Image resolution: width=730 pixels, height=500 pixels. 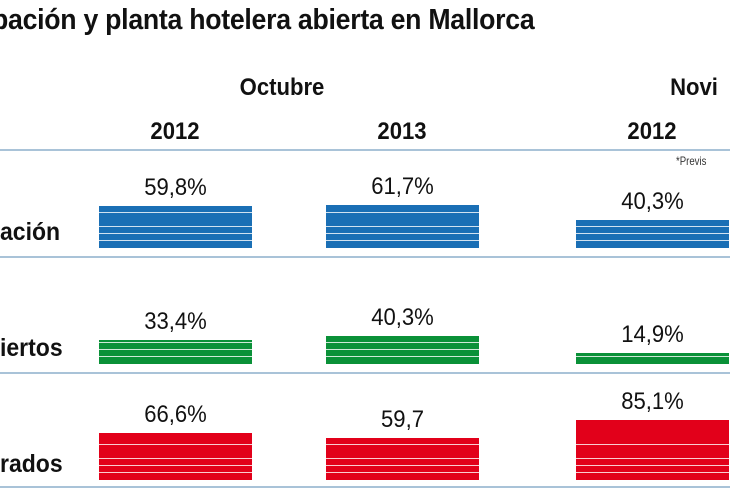 I want to click on data-label: 85,1%, so click(x=652, y=401).